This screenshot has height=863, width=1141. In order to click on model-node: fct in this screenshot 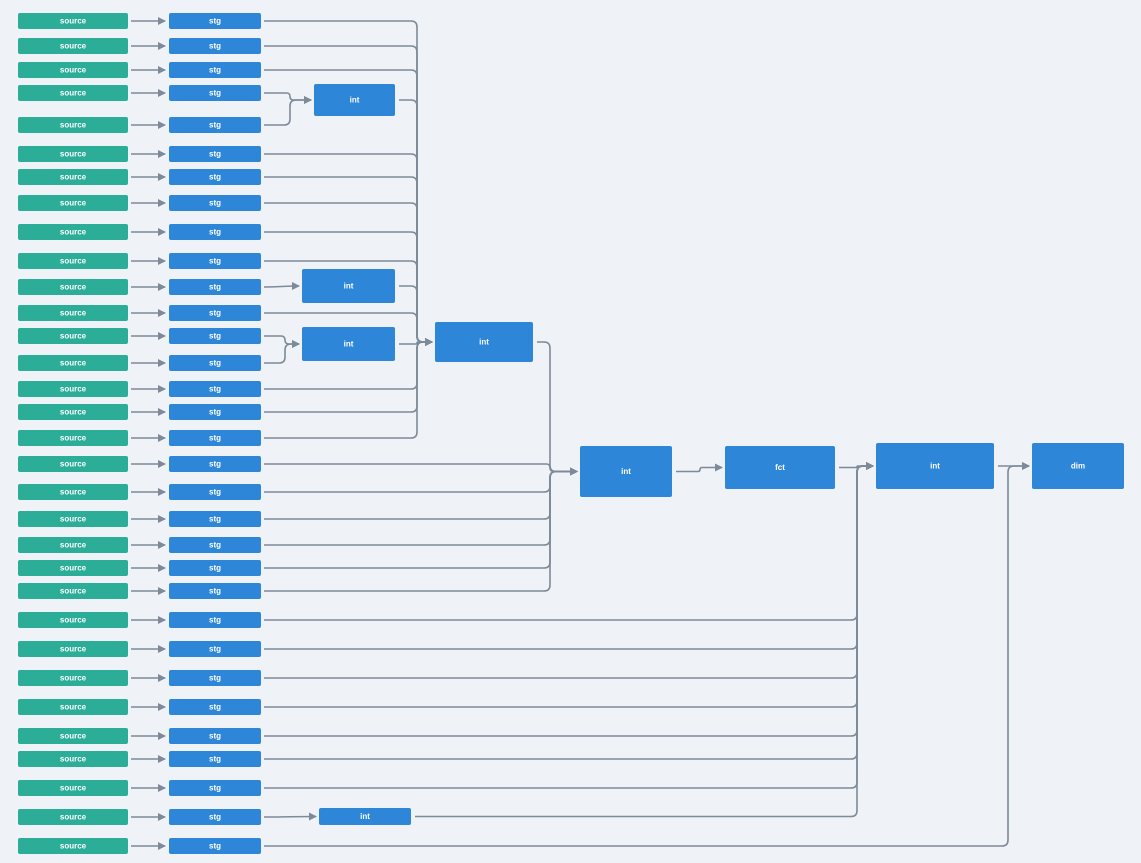, I will do `click(780, 467)`.